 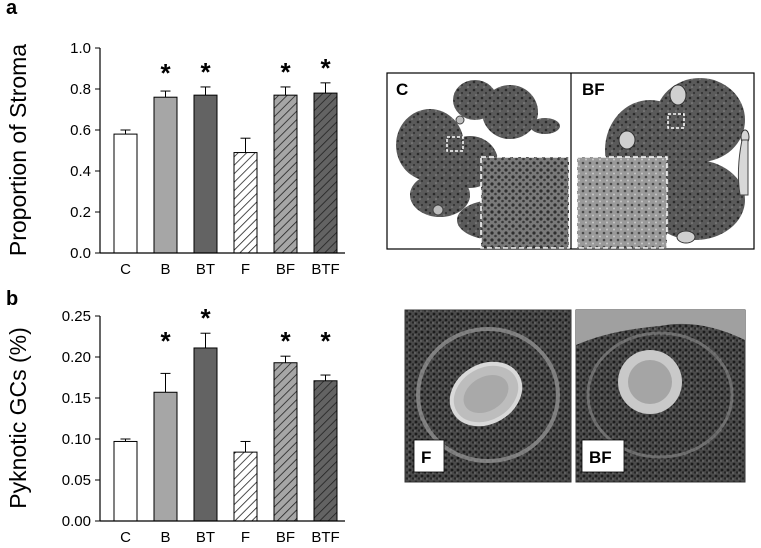 What do you see at coordinates (600, 457) in the screenshot?
I see `micrograph-label-bf-bottom: BF` at bounding box center [600, 457].